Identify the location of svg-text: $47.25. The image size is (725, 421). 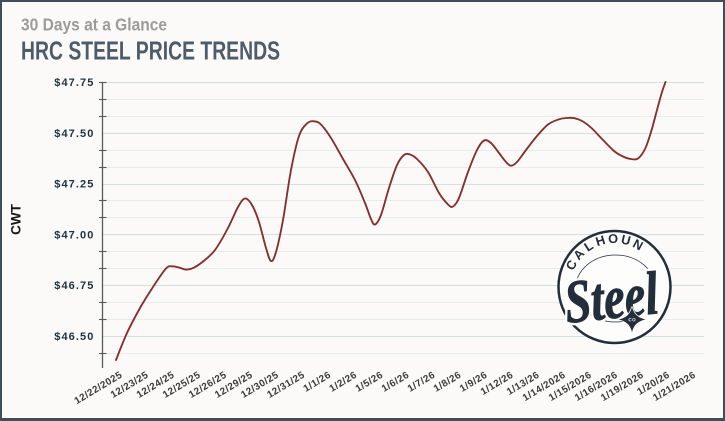
(74, 185).